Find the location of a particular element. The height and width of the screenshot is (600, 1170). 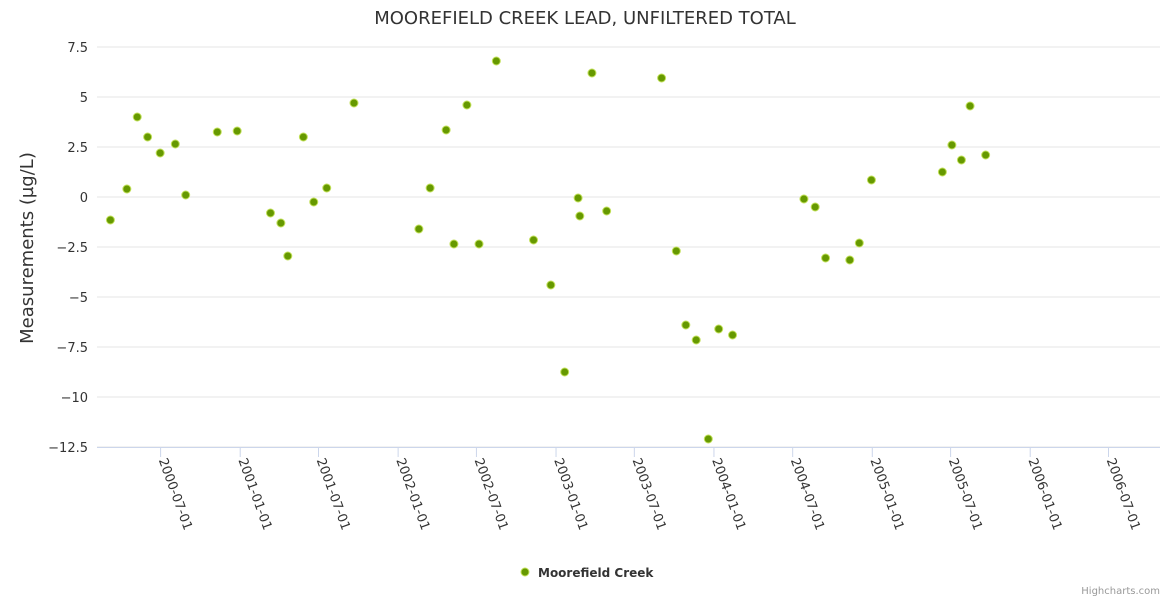

y-tick-label: 0 is located at coordinates (84, 198).